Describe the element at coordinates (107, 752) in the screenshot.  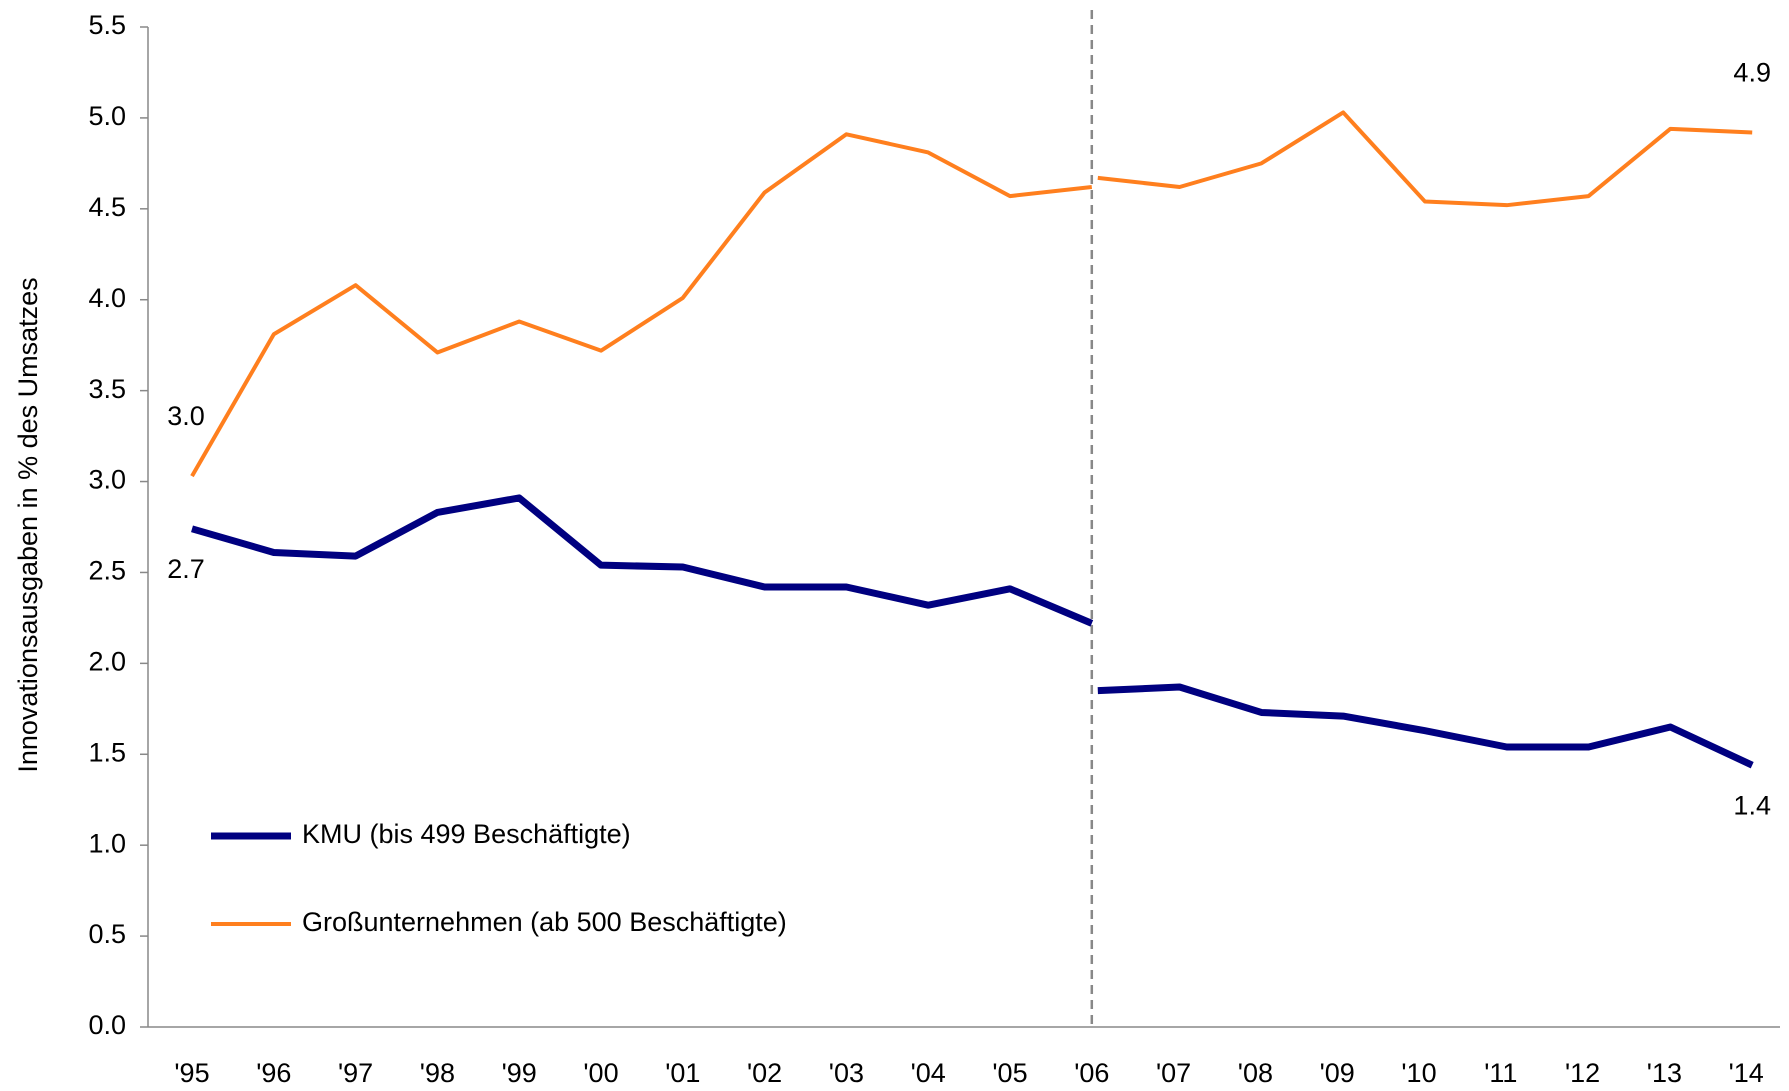
I see `y-tick-label: 1.5` at that location.